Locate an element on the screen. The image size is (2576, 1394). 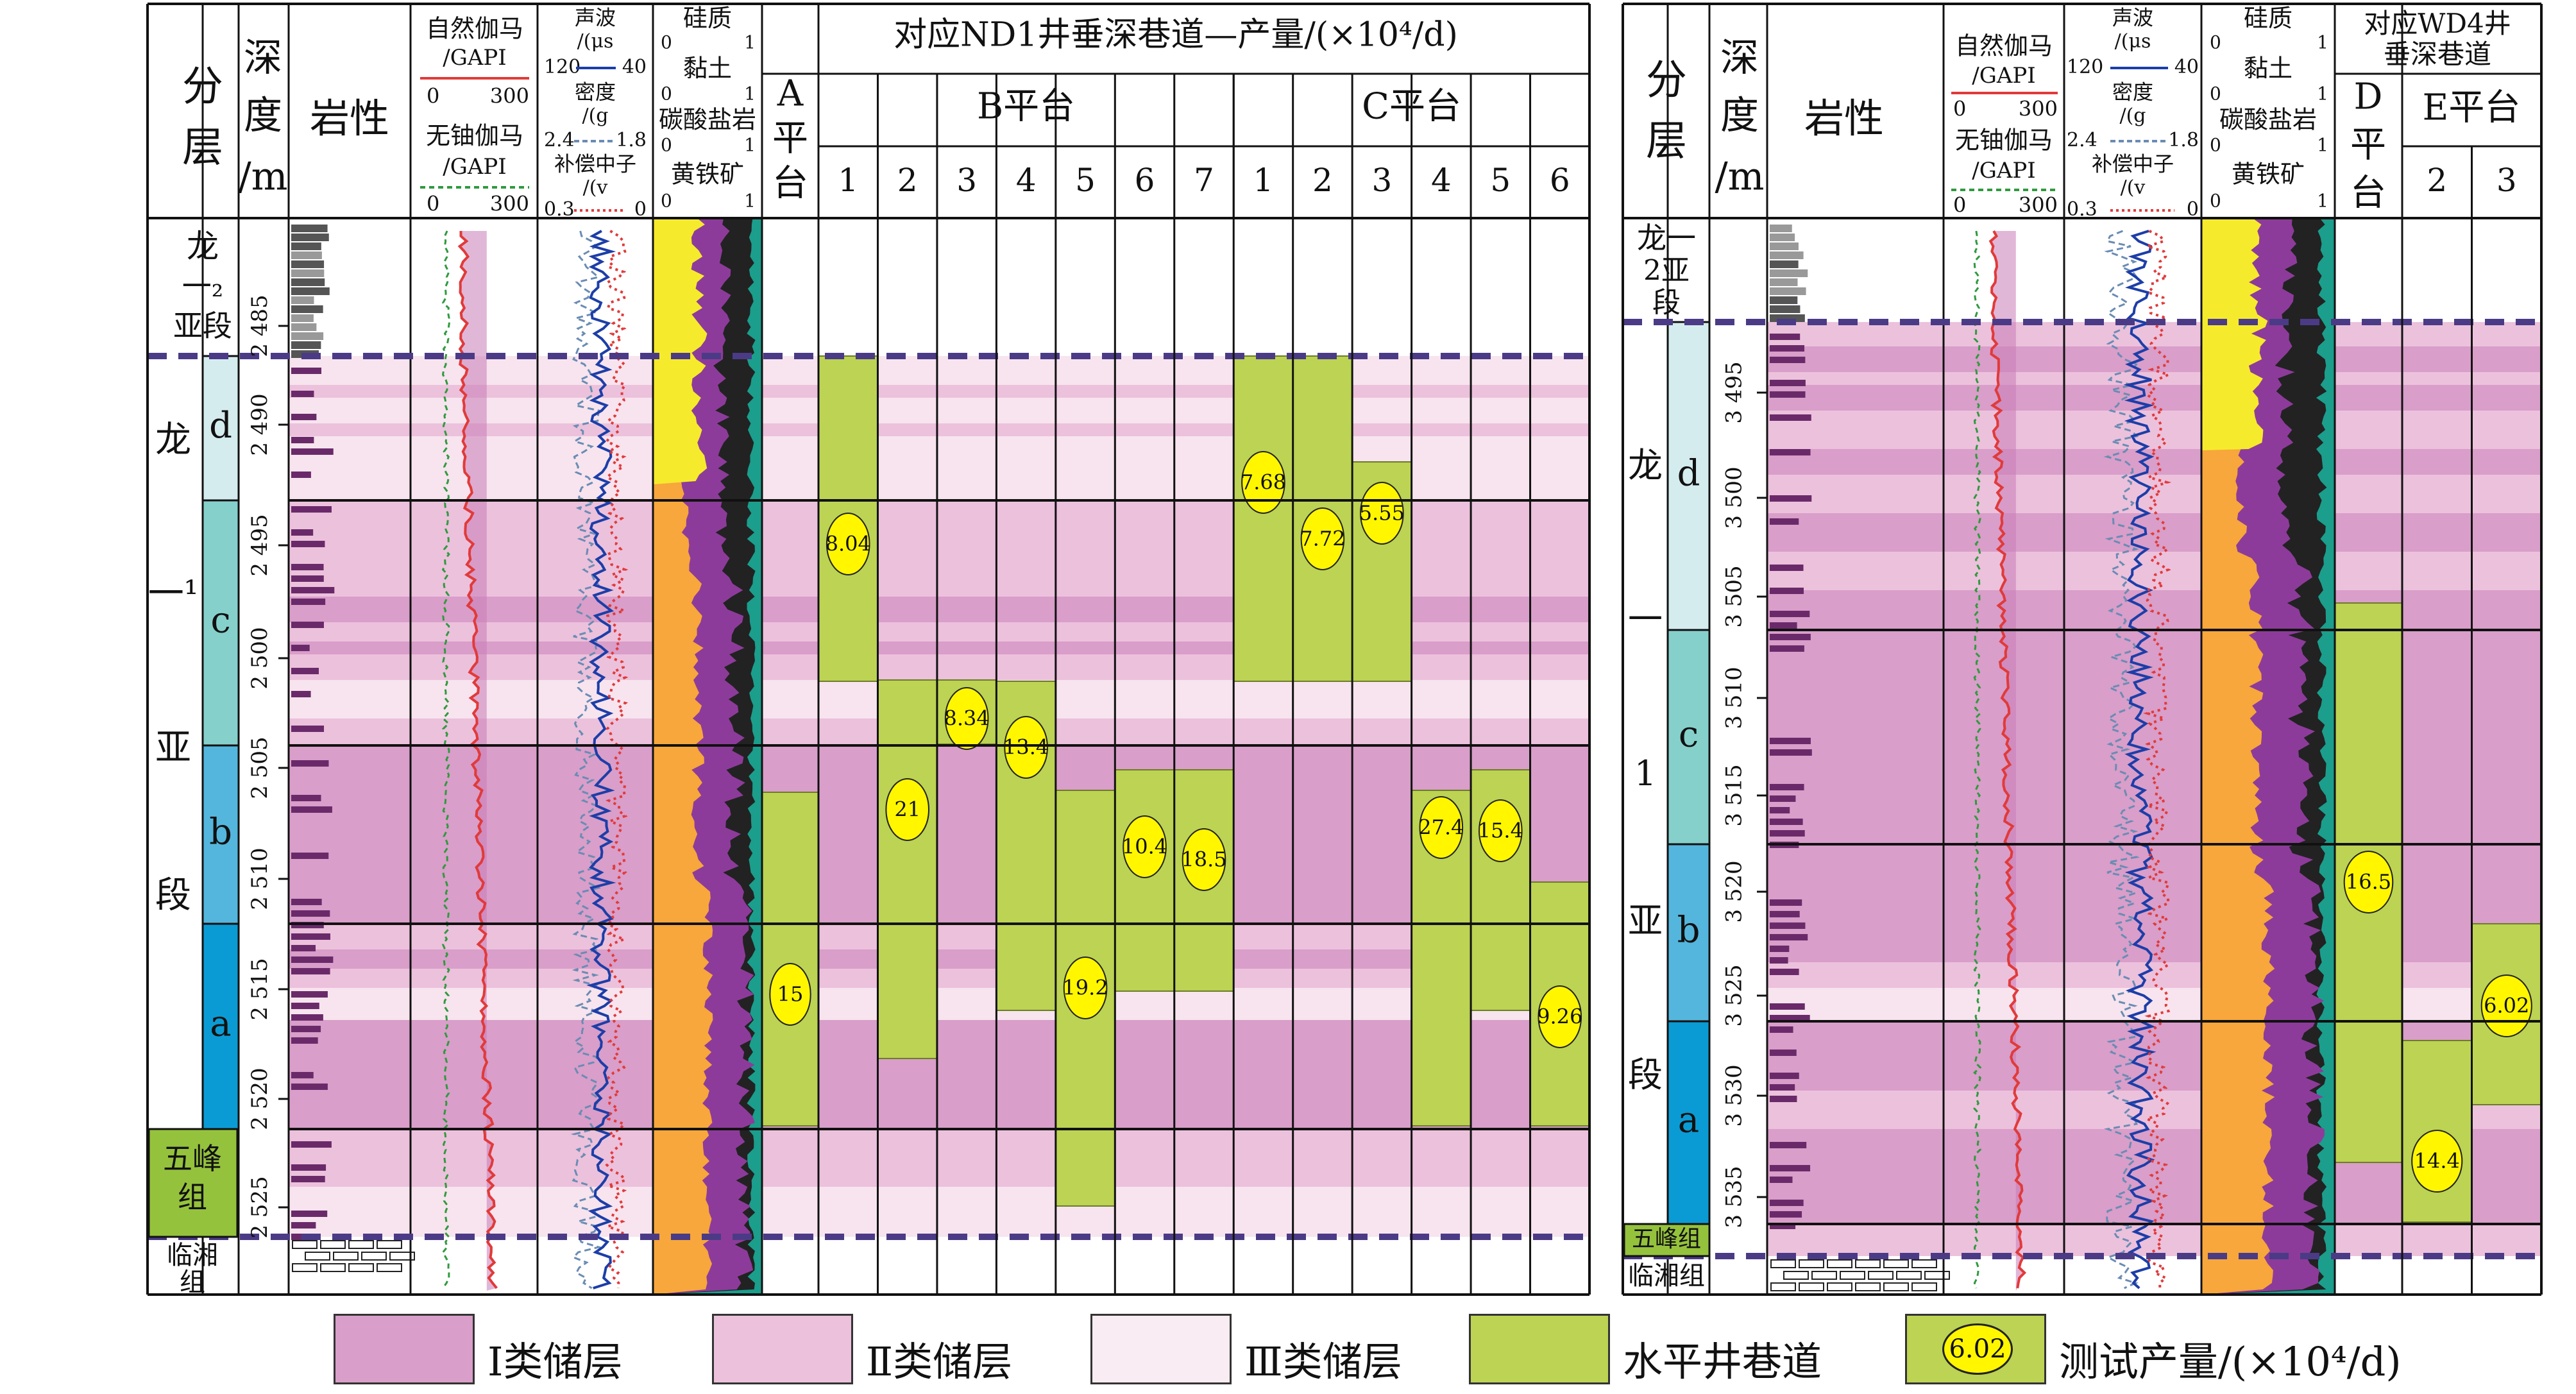
legend-label-class1: Ⅰ类储层 is located at coordinates (555, 1361).